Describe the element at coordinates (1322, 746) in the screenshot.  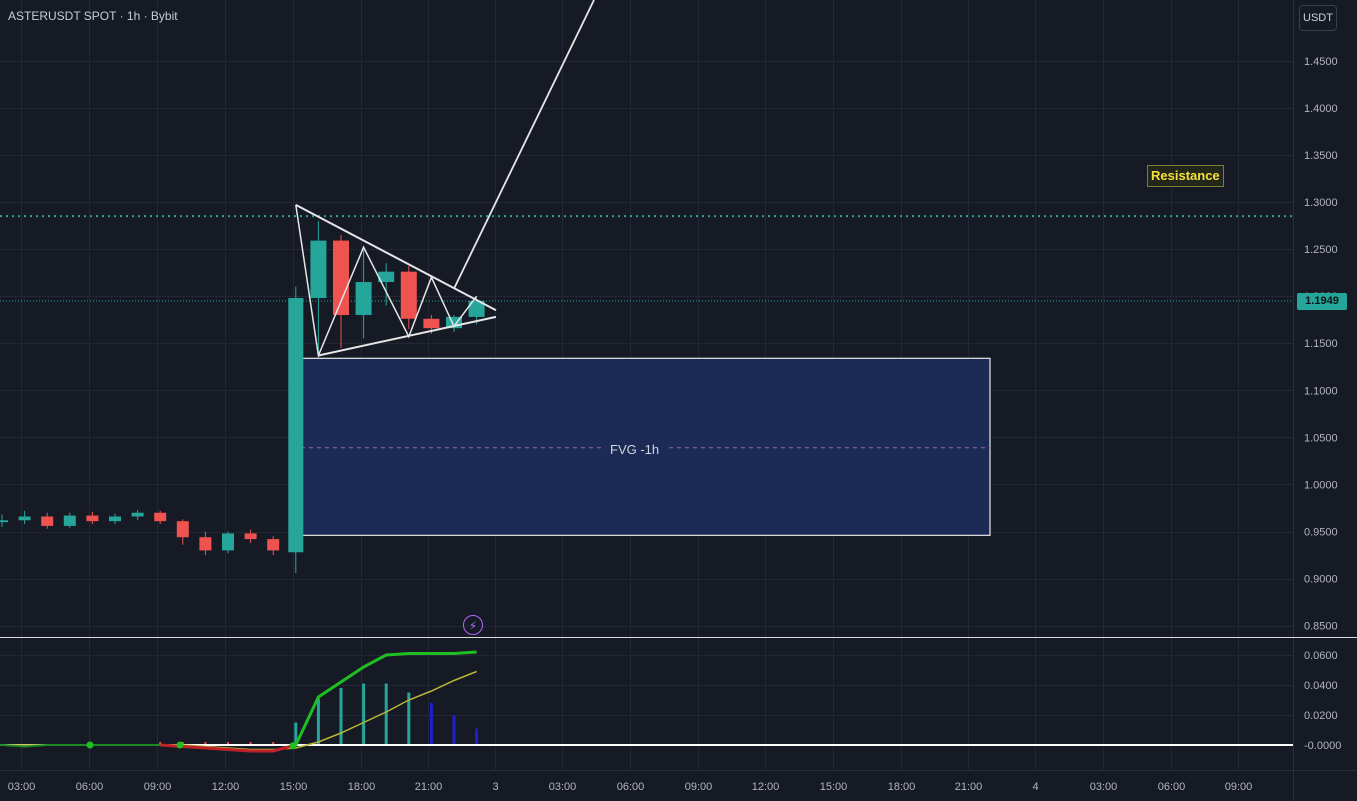
I see `oscillator-tick-label: -0.0000` at that location.